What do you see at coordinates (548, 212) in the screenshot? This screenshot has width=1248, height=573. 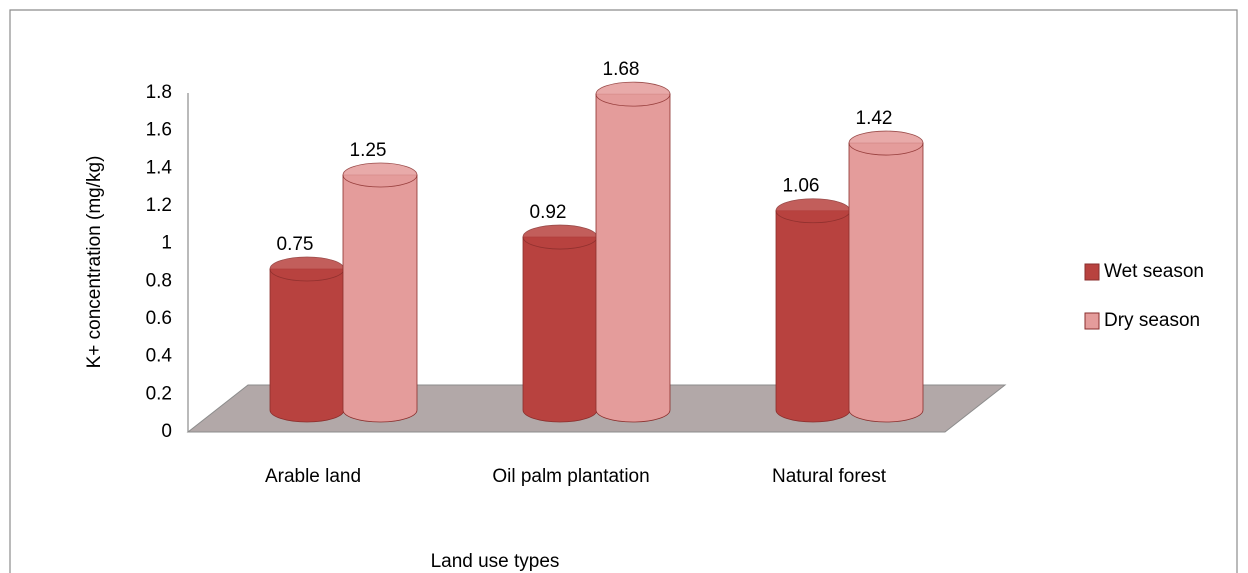 I see `data-label: 0.92` at bounding box center [548, 212].